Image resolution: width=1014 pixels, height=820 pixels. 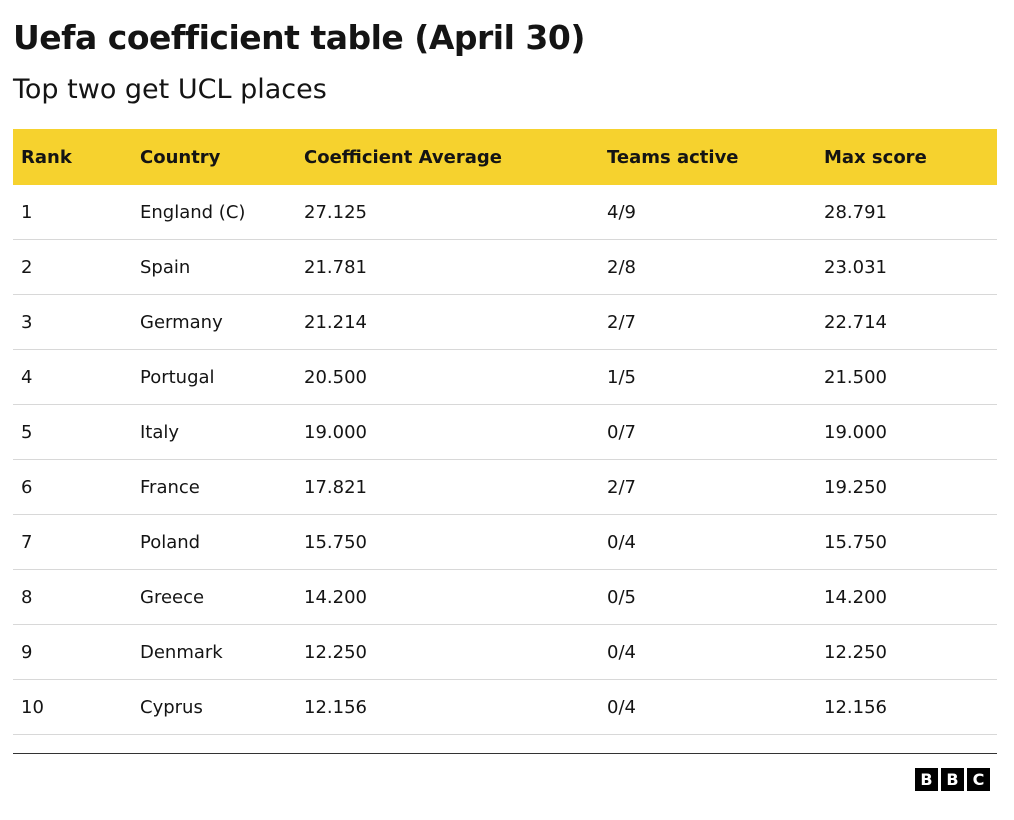 I want to click on table-row: 2 Spain 21.781 2/8 23.031, so click(x=505, y=267).